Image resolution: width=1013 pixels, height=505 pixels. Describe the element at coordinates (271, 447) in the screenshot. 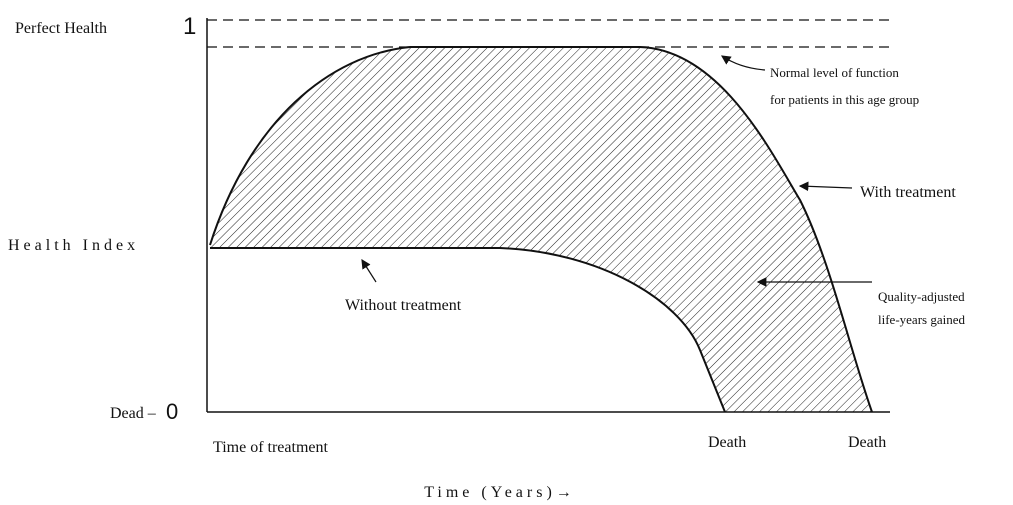

I see `label: Time of treatment` at that location.